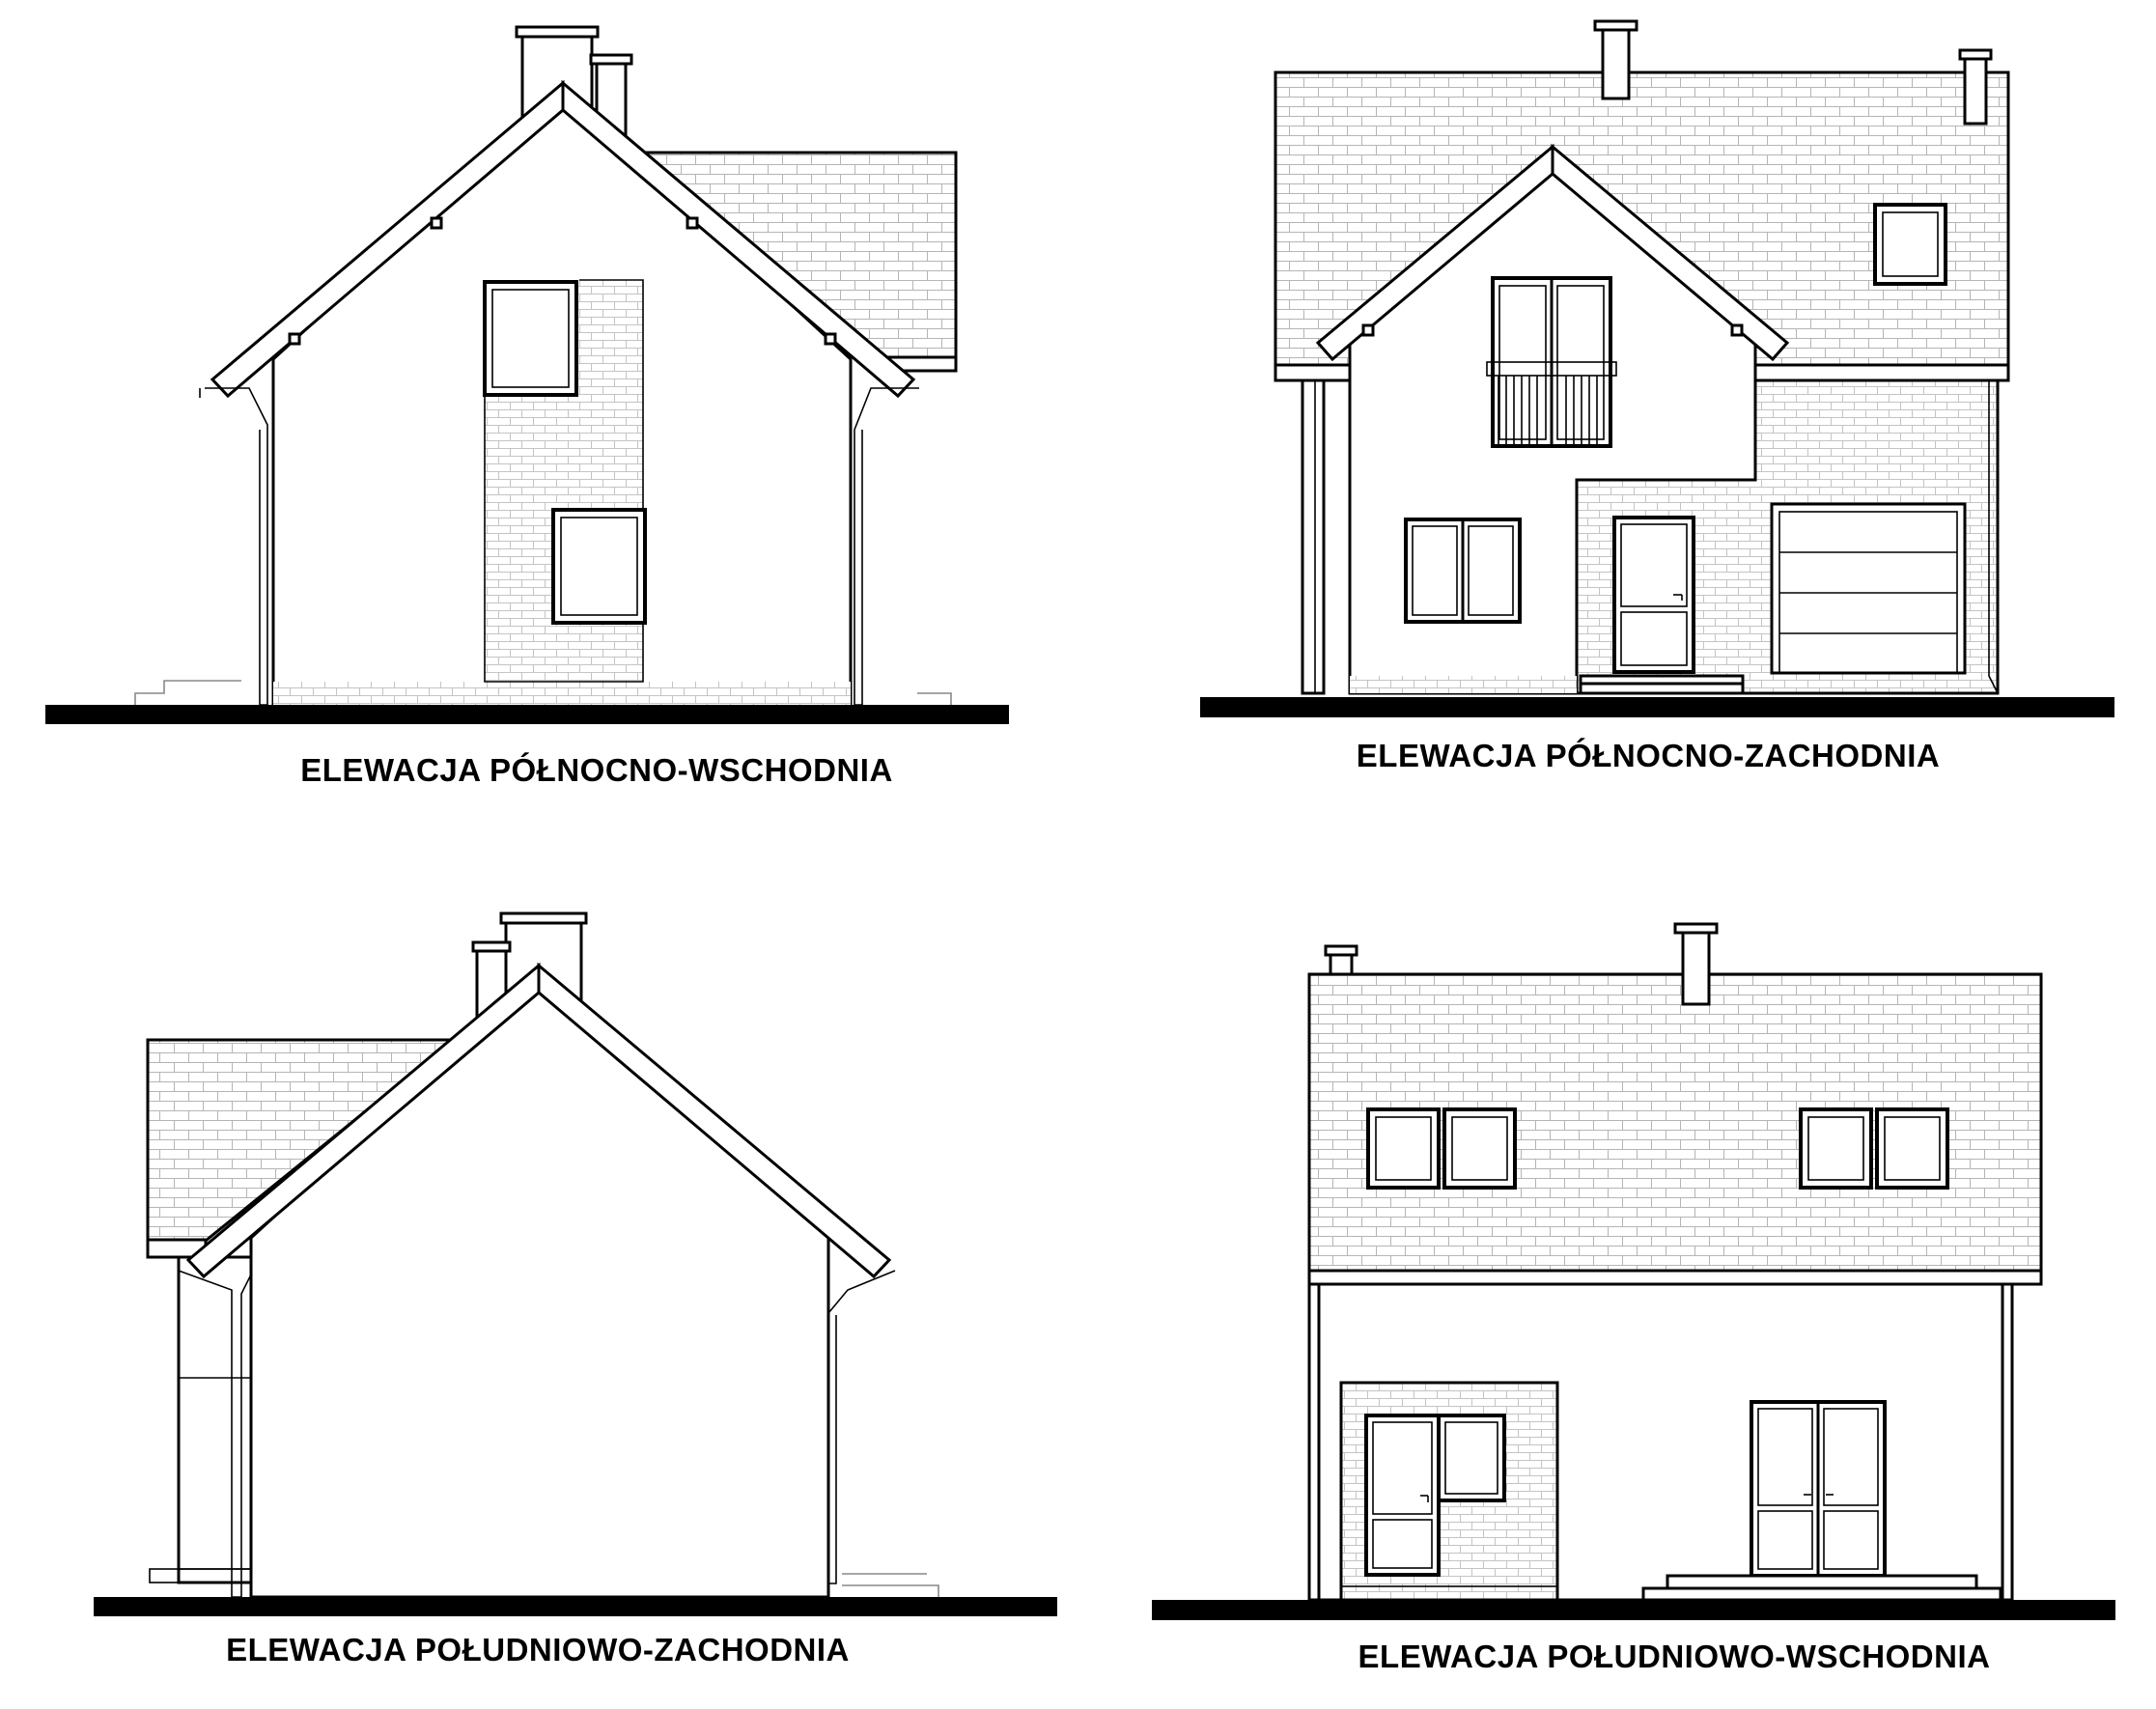  What do you see at coordinates (1548, 411) in the screenshot?
I see `balustrade-bars` at bounding box center [1548, 411].